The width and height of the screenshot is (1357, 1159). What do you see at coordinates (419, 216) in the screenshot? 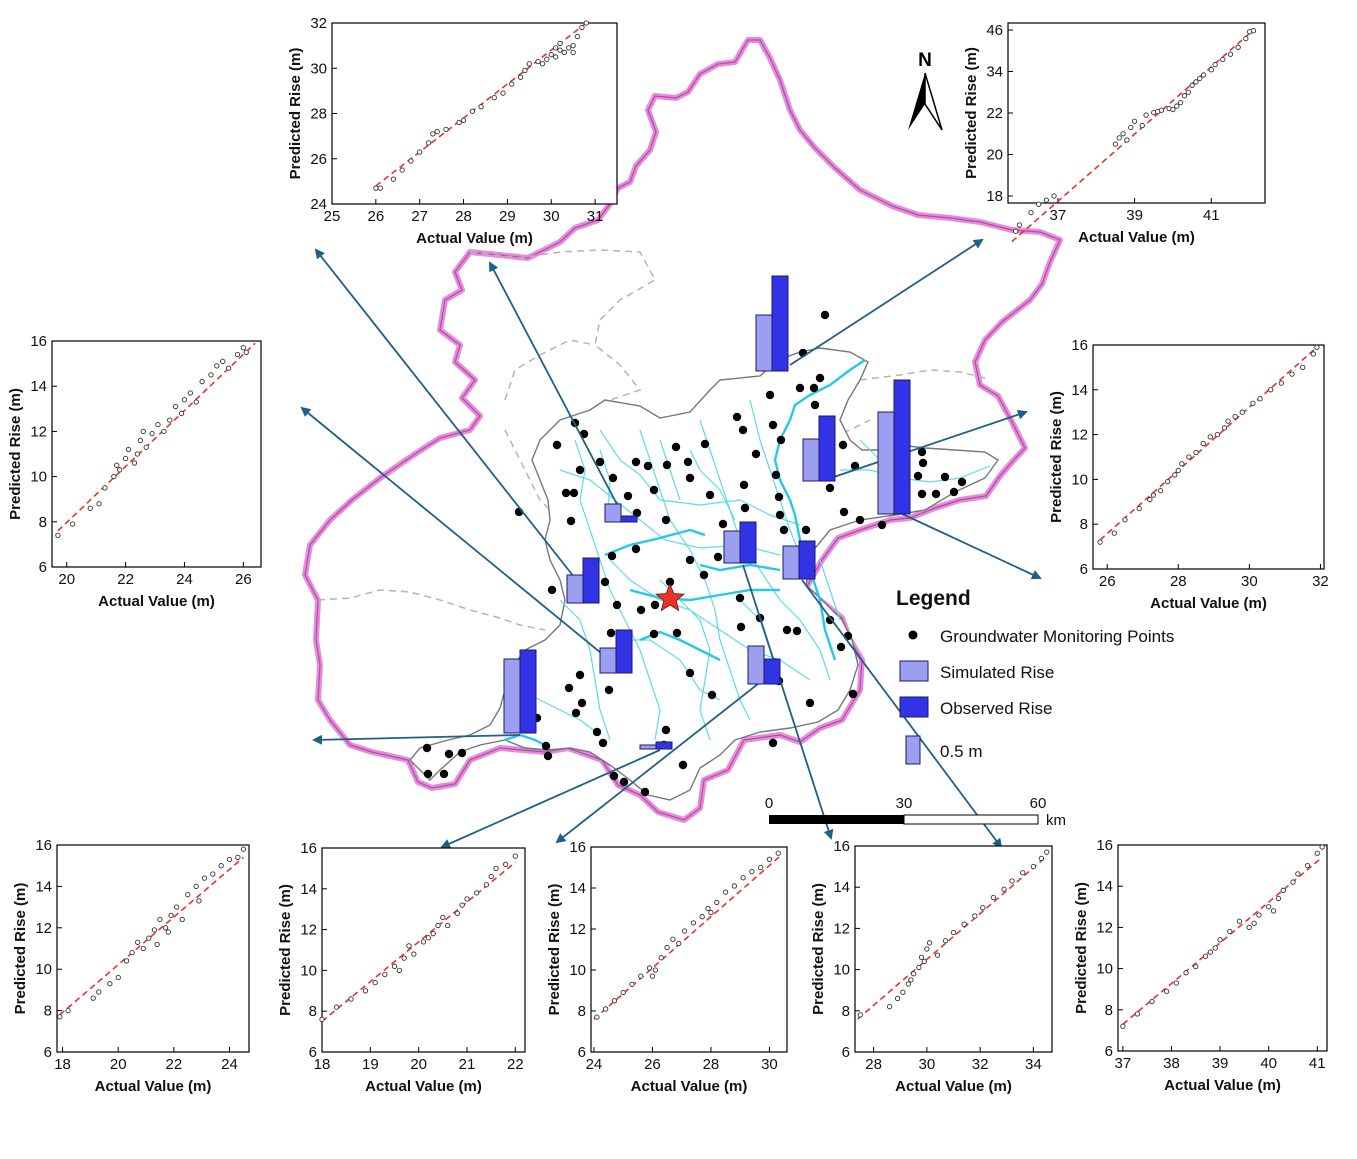
I see `x-tick-label: 27` at bounding box center [419, 216].